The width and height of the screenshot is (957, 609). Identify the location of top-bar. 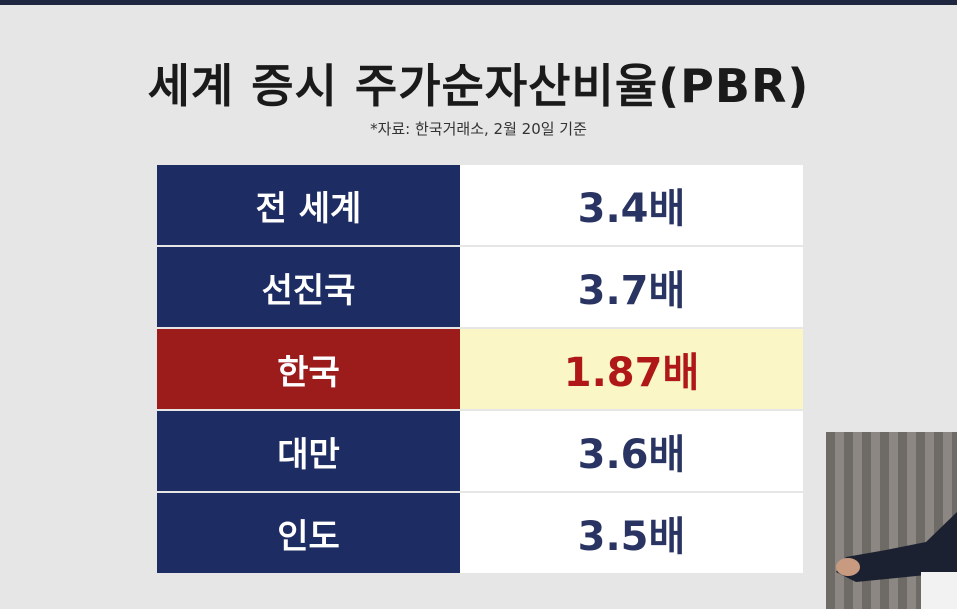
(478, 2).